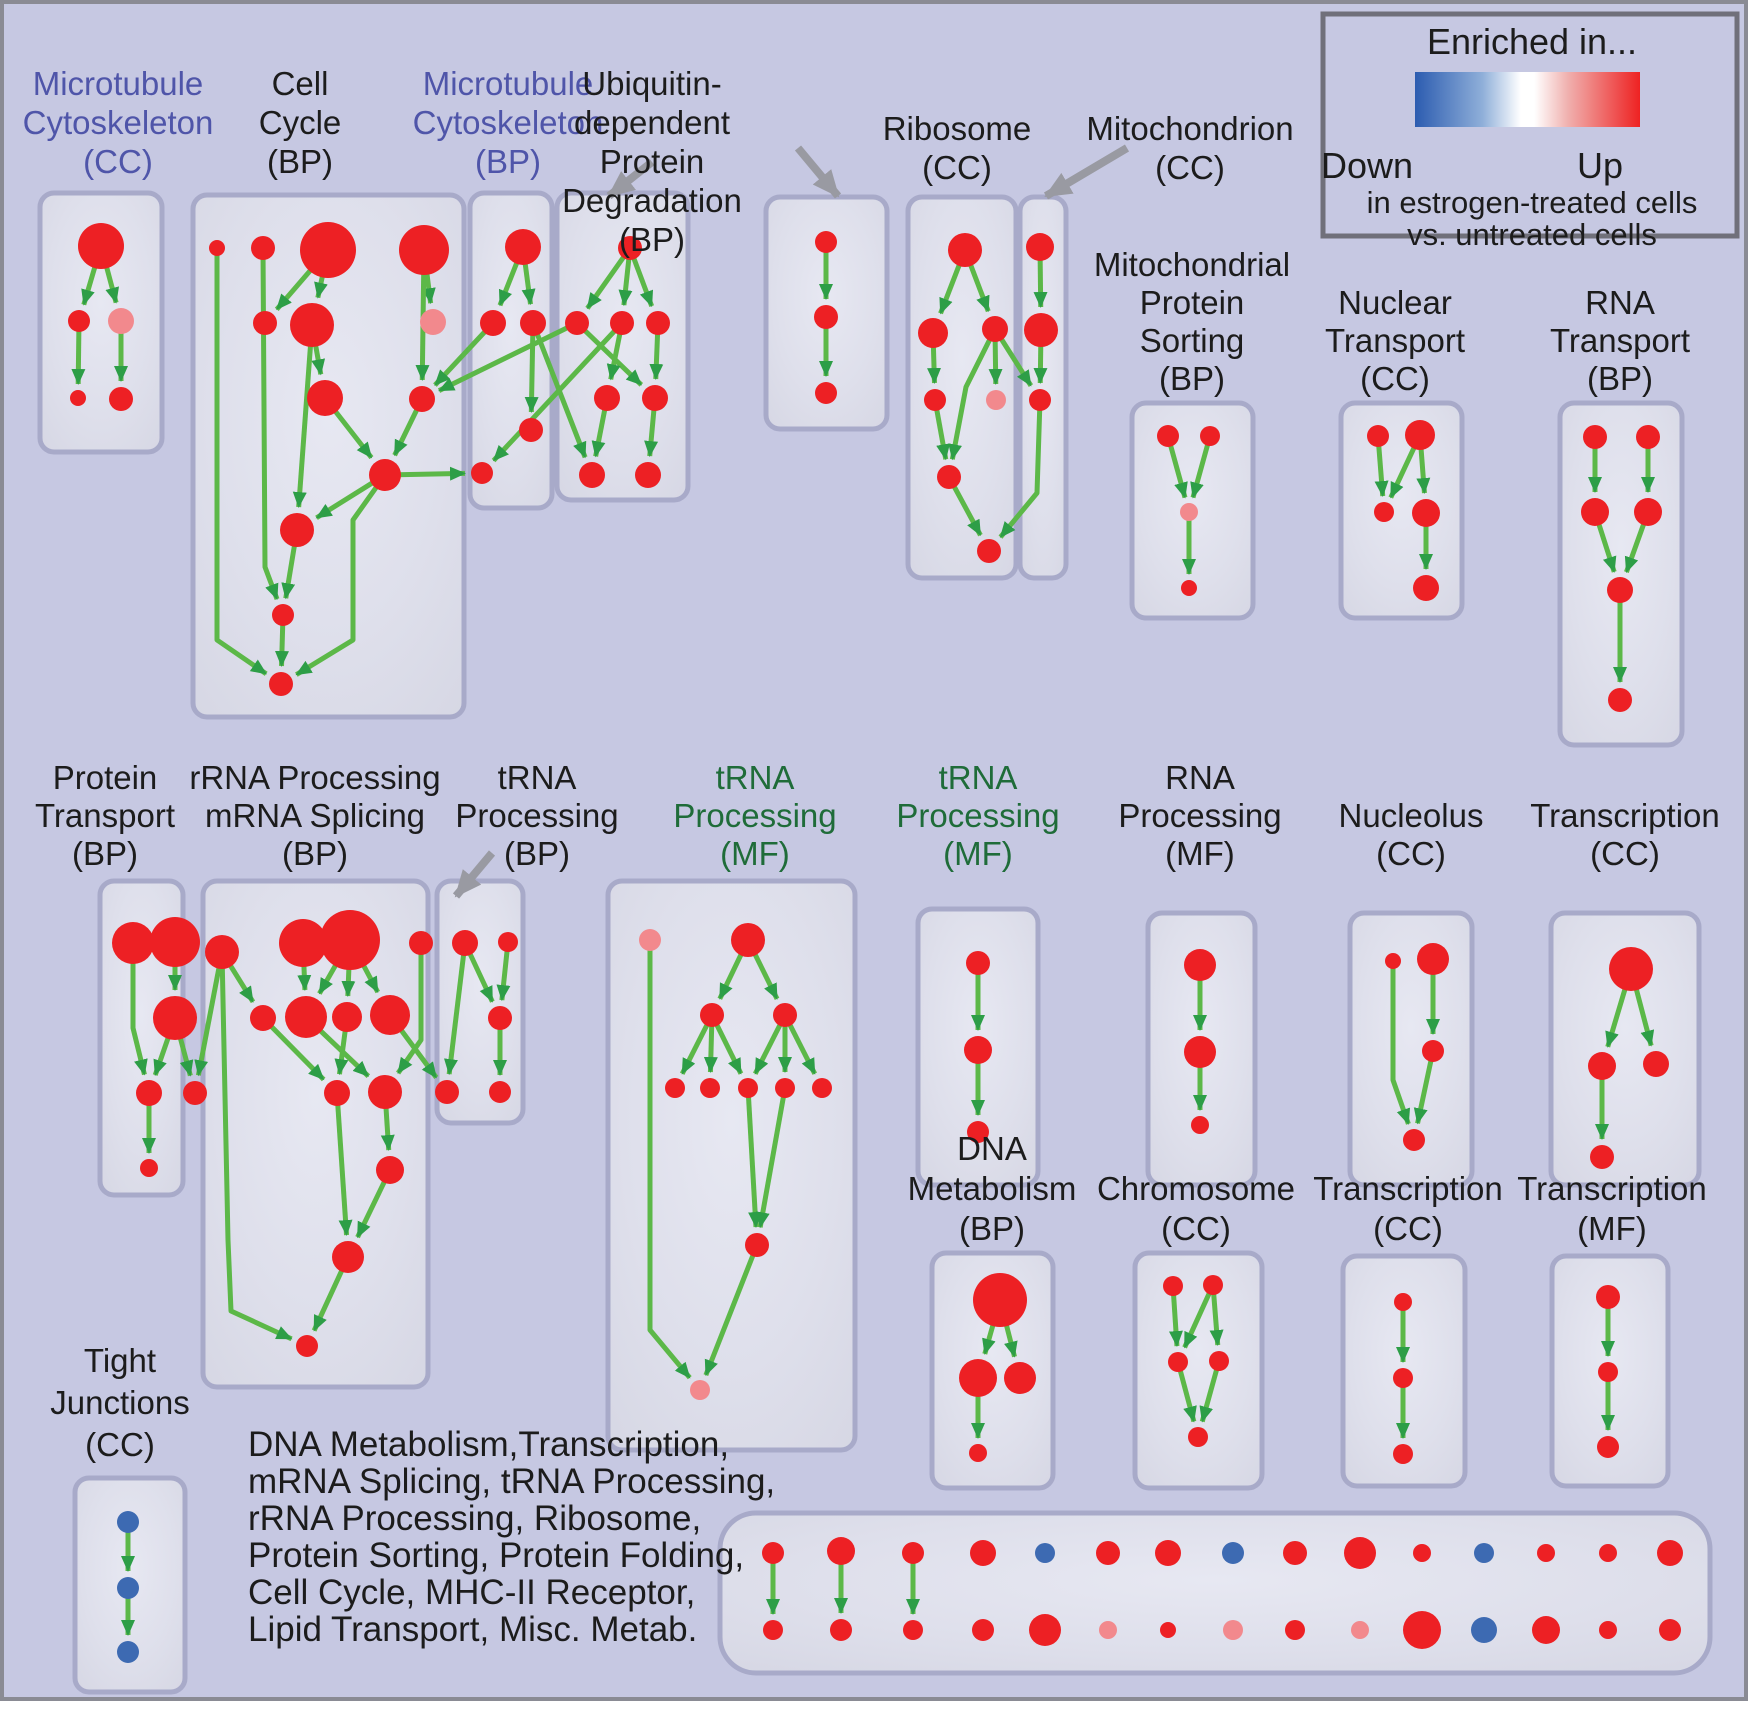 The width and height of the screenshot is (1750, 1715). Describe the element at coordinates (105, 853) in the screenshot. I see `group-label-protein-transport-bp: (BP)` at that location.